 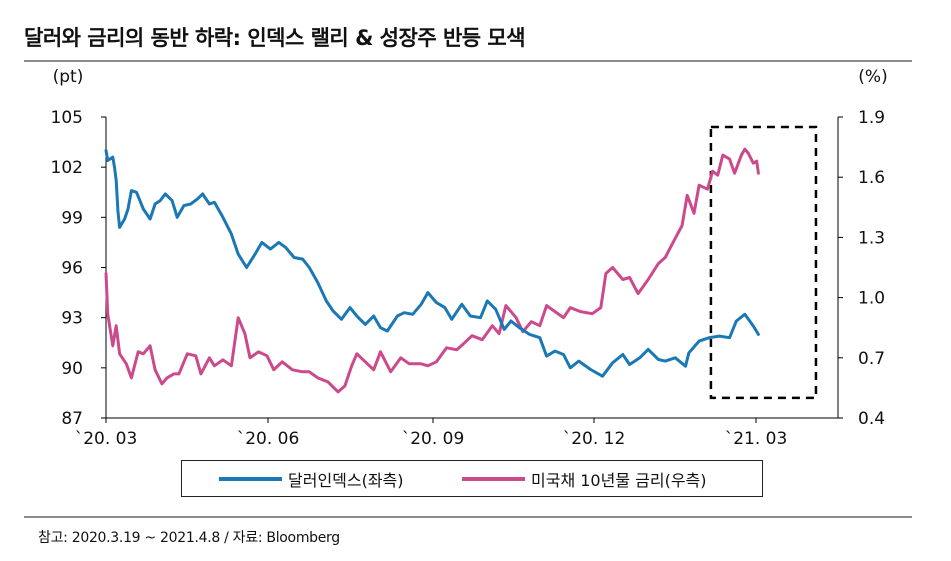 I want to click on legend-item-dollar: 달러인덱스(좌측), so click(x=311, y=478).